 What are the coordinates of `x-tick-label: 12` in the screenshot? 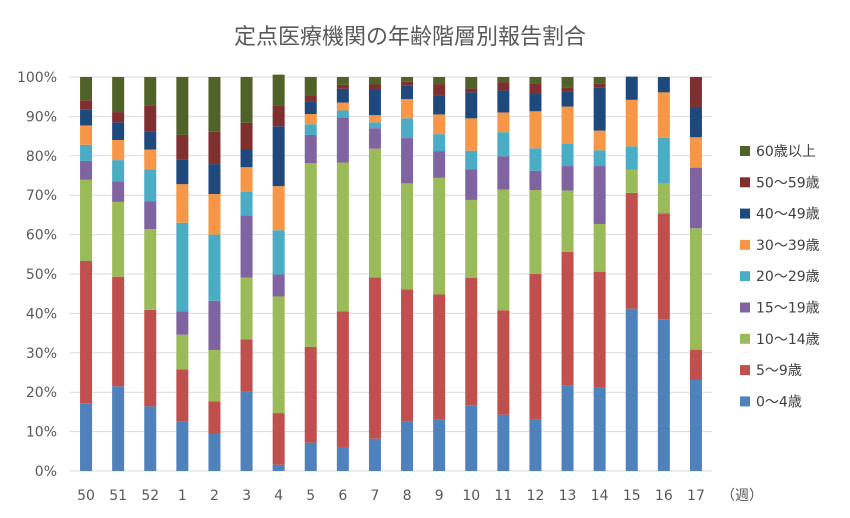 It's located at (536, 496).